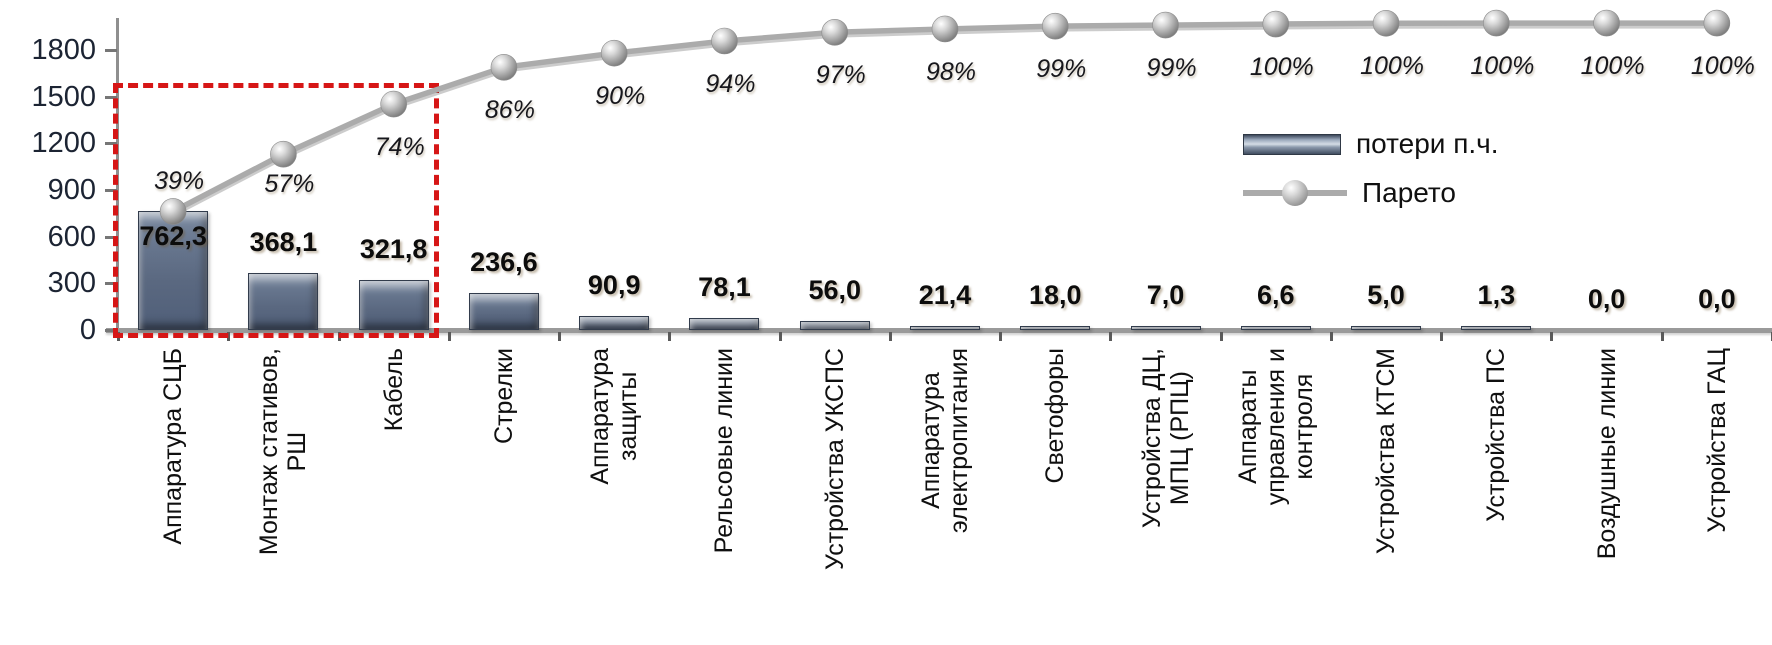  What do you see at coordinates (87, 330) in the screenshot?
I see `y-axis-tick-label: 0` at bounding box center [87, 330].